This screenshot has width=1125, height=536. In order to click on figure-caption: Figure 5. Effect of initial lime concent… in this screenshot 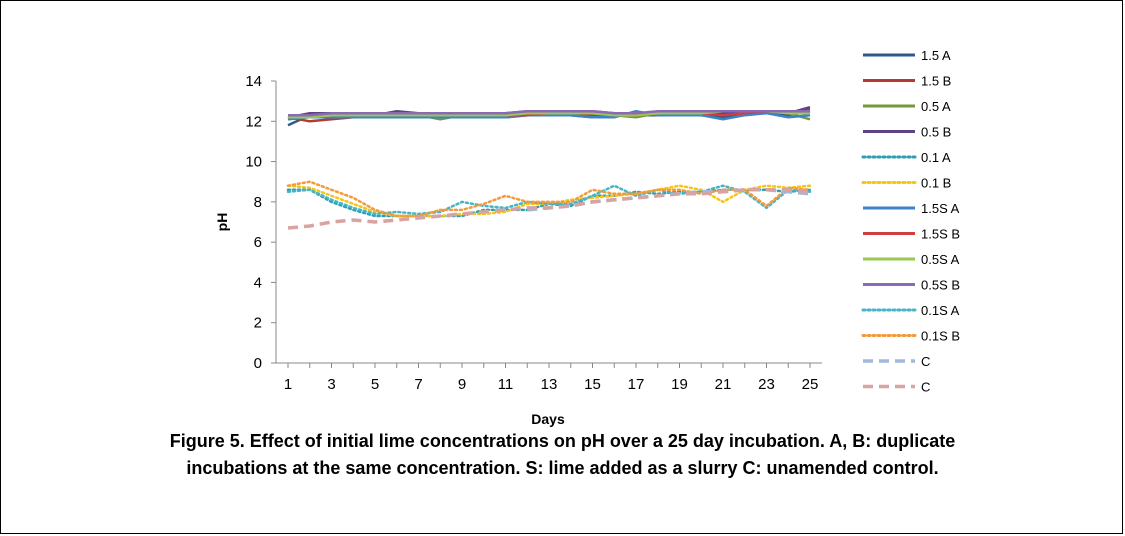, I will do `click(562, 455)`.